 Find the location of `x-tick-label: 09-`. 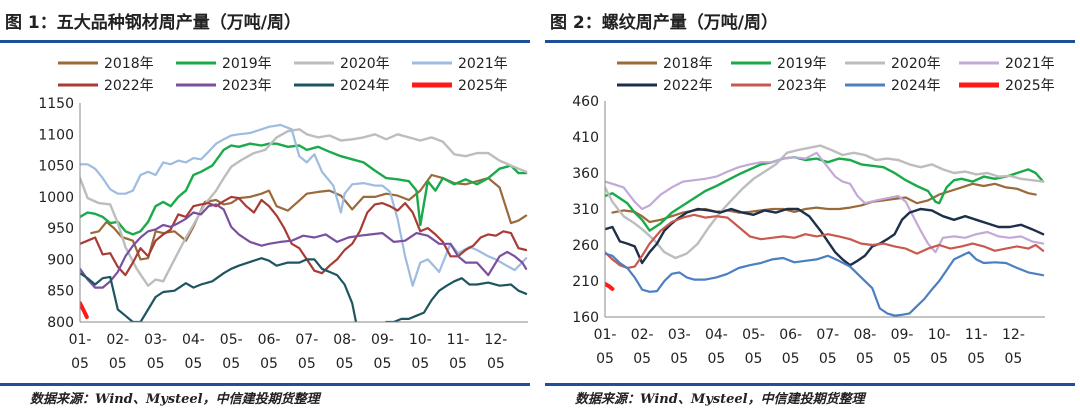

x-tick-label: 09- is located at coordinates (902, 335).